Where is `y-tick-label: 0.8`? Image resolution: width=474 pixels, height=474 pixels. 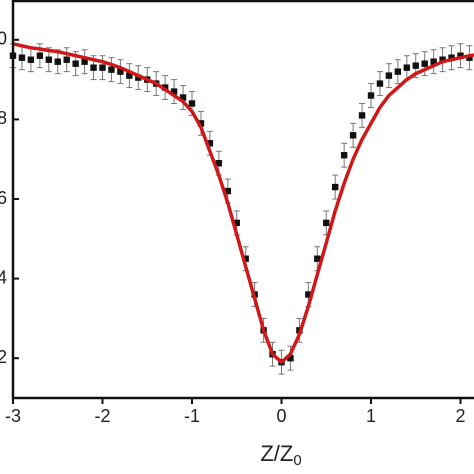 y-tick-label: 0.8 is located at coordinates (3, 118).